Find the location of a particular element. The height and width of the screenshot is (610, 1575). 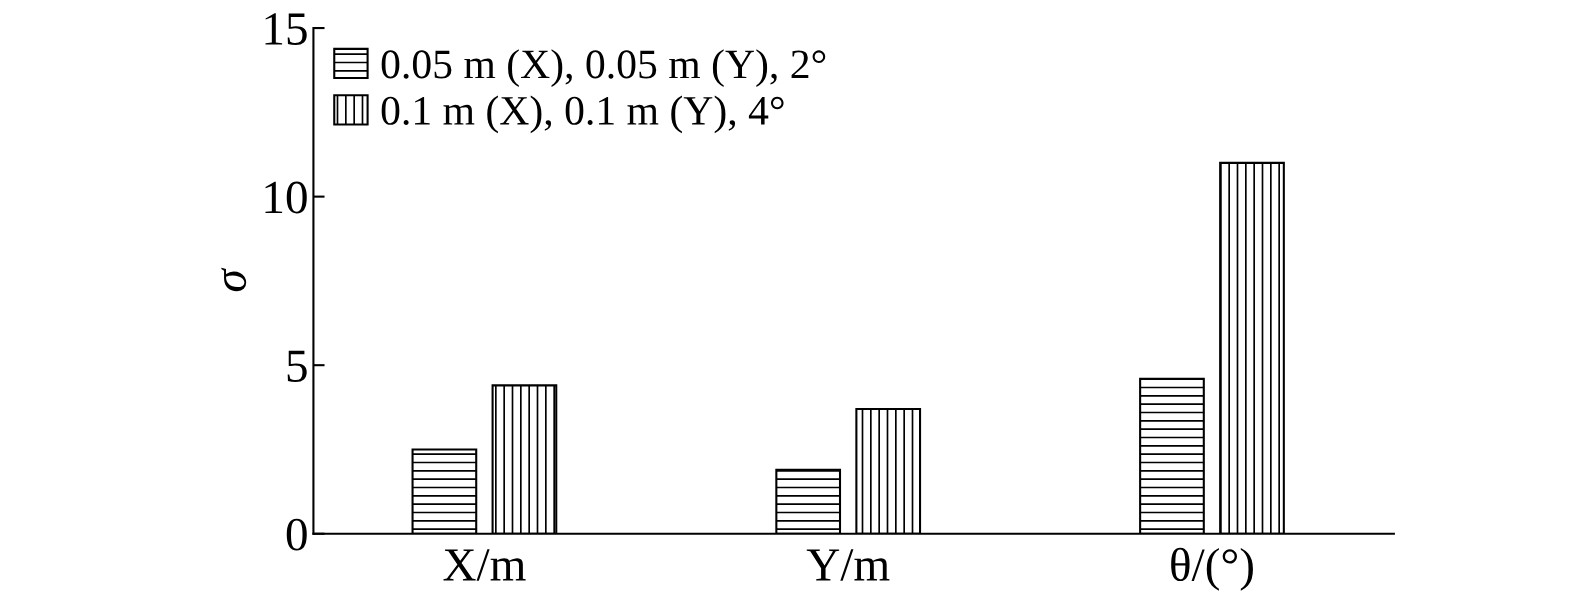

legend-label: 0.05 m (X), 0.05 m (Y), 2° is located at coordinates (603, 68).